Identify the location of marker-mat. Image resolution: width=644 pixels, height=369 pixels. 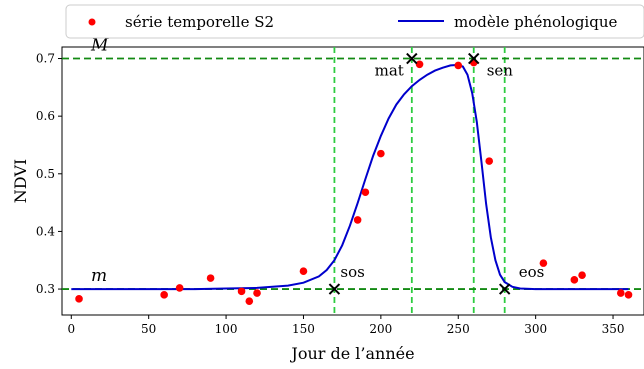
(412, 58).